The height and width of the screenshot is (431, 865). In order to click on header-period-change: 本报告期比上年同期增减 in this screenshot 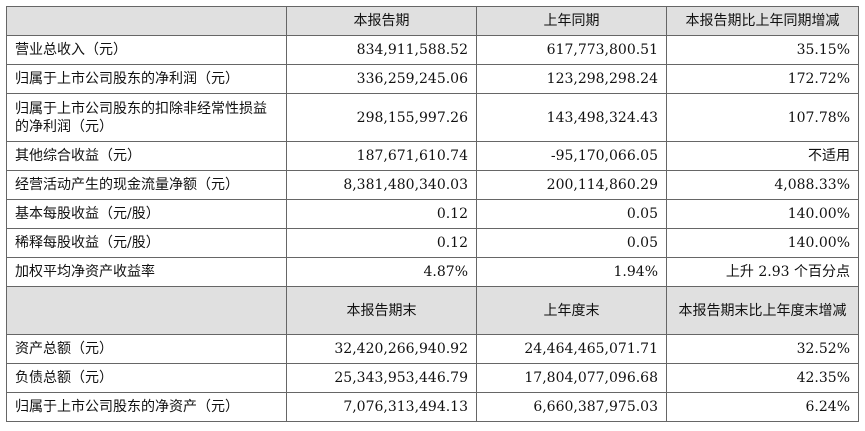, I will do `click(762, 21)`.